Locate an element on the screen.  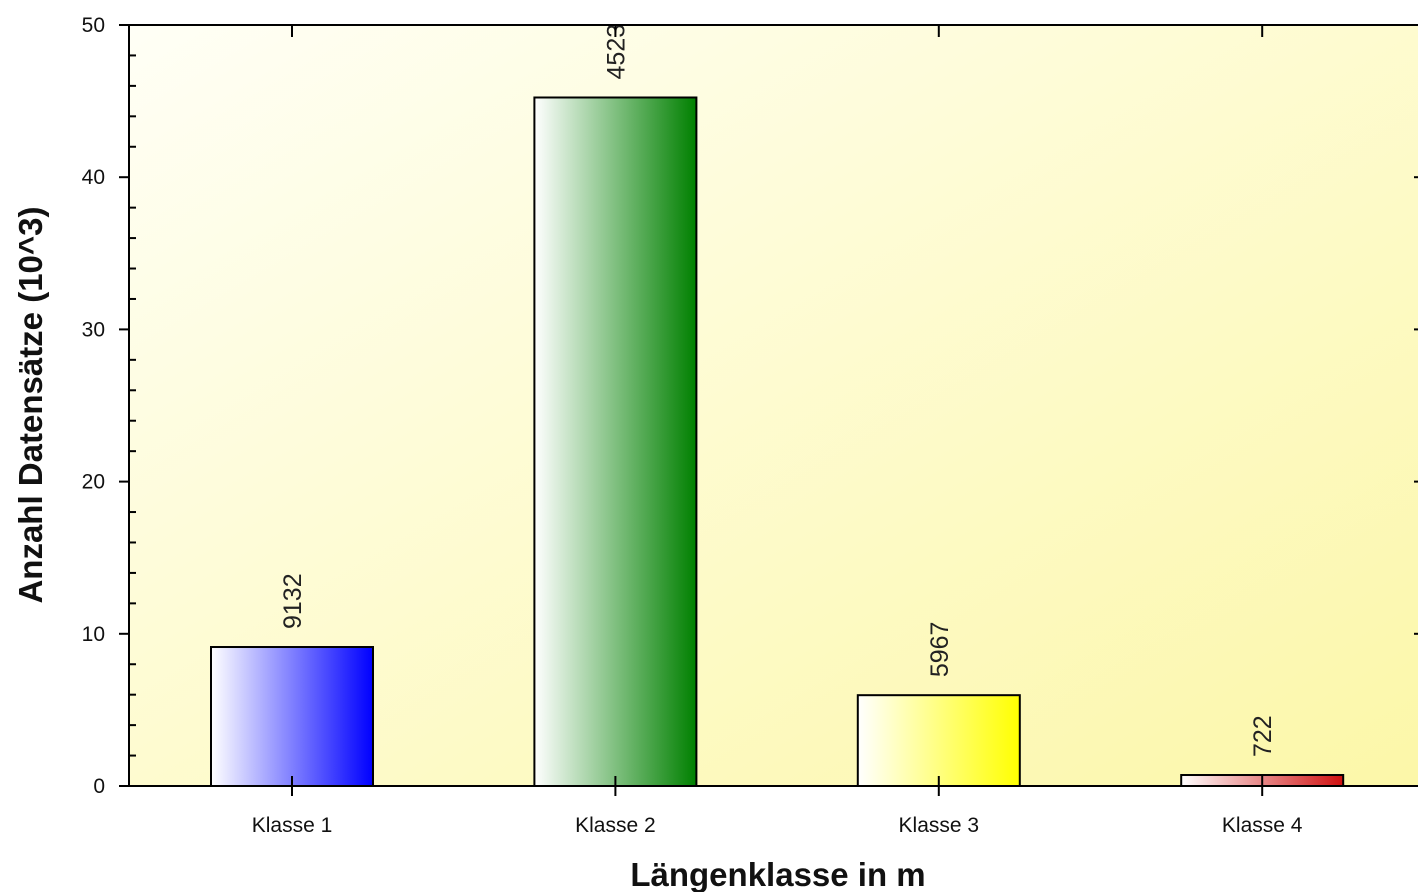
x-tick-label-3: Klasse 3 is located at coordinates (939, 825).